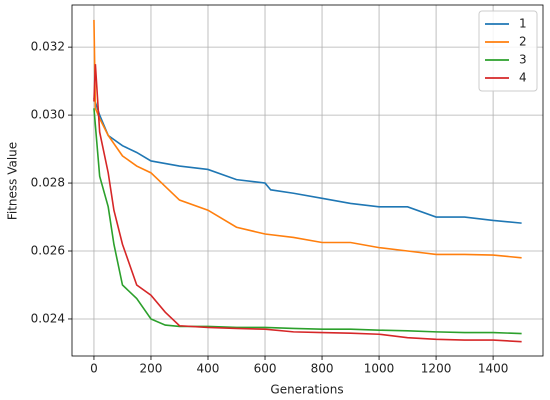  I want to click on y-tick-label: 0.024, so click(48, 318).